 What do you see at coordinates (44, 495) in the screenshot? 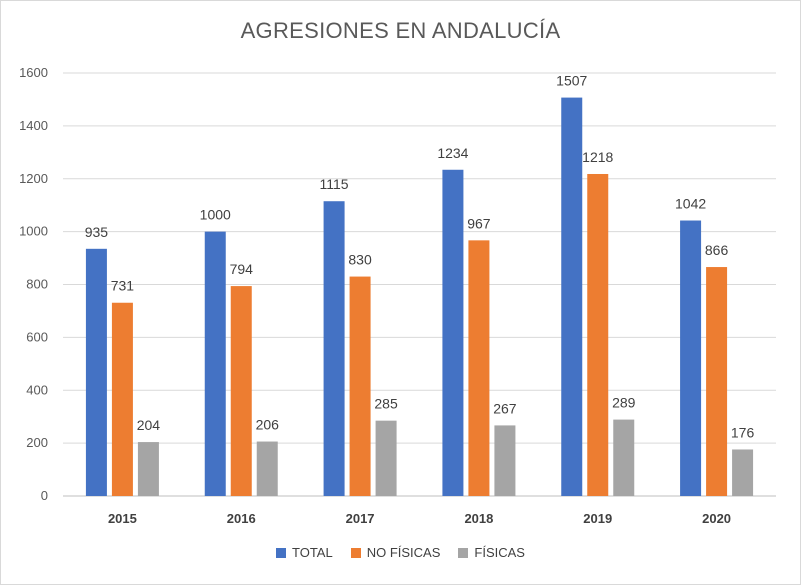
I see `y-tick-label: 0` at bounding box center [44, 495].